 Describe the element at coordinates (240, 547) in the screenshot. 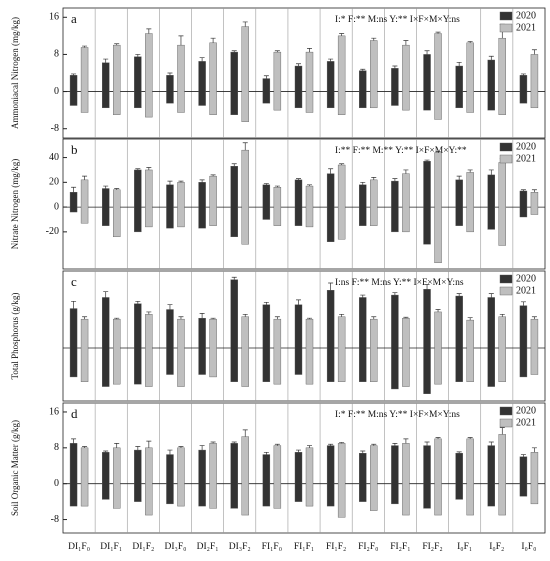

I see `x-tick-label: DI₃F₂` at that location.